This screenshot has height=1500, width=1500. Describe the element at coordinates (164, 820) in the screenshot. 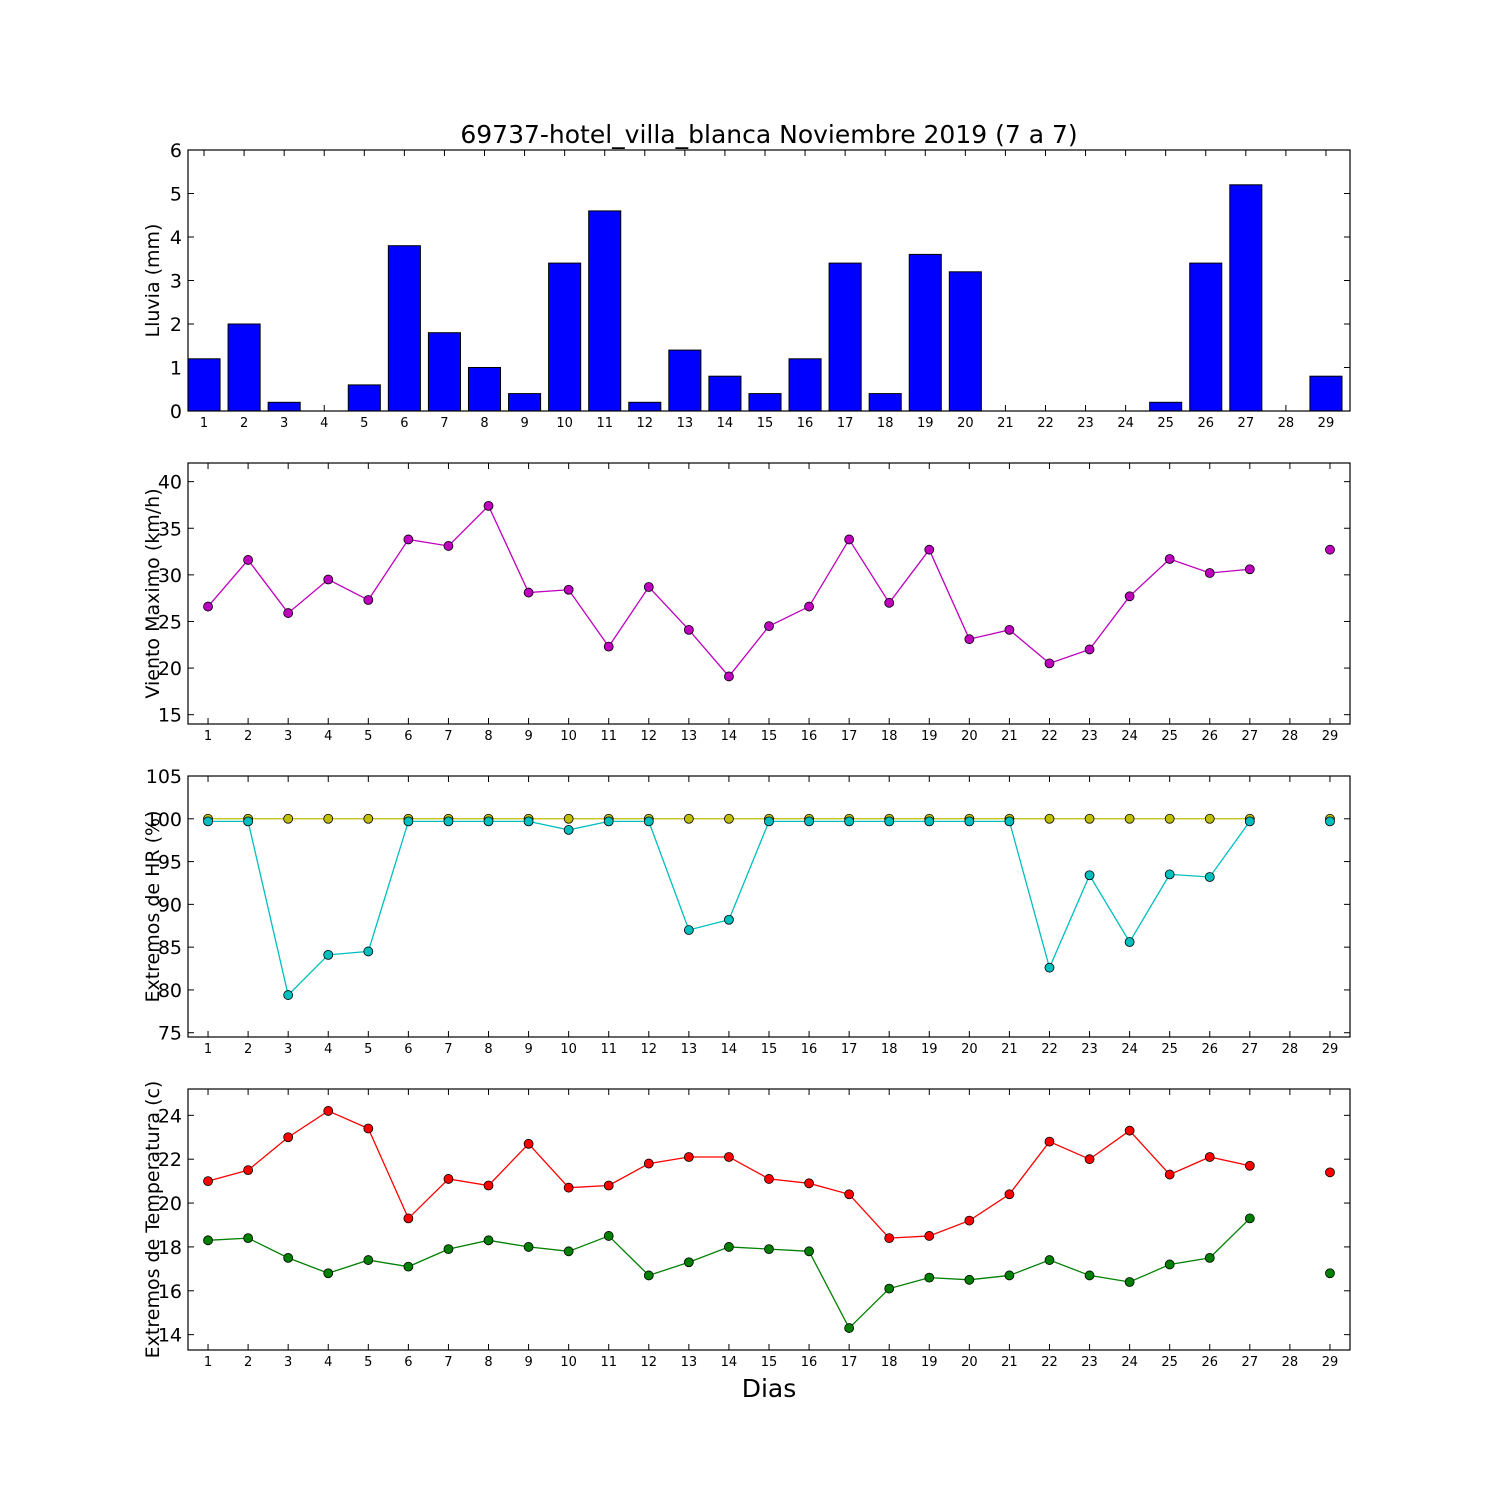

I see `y-tick-label: 100` at that location.